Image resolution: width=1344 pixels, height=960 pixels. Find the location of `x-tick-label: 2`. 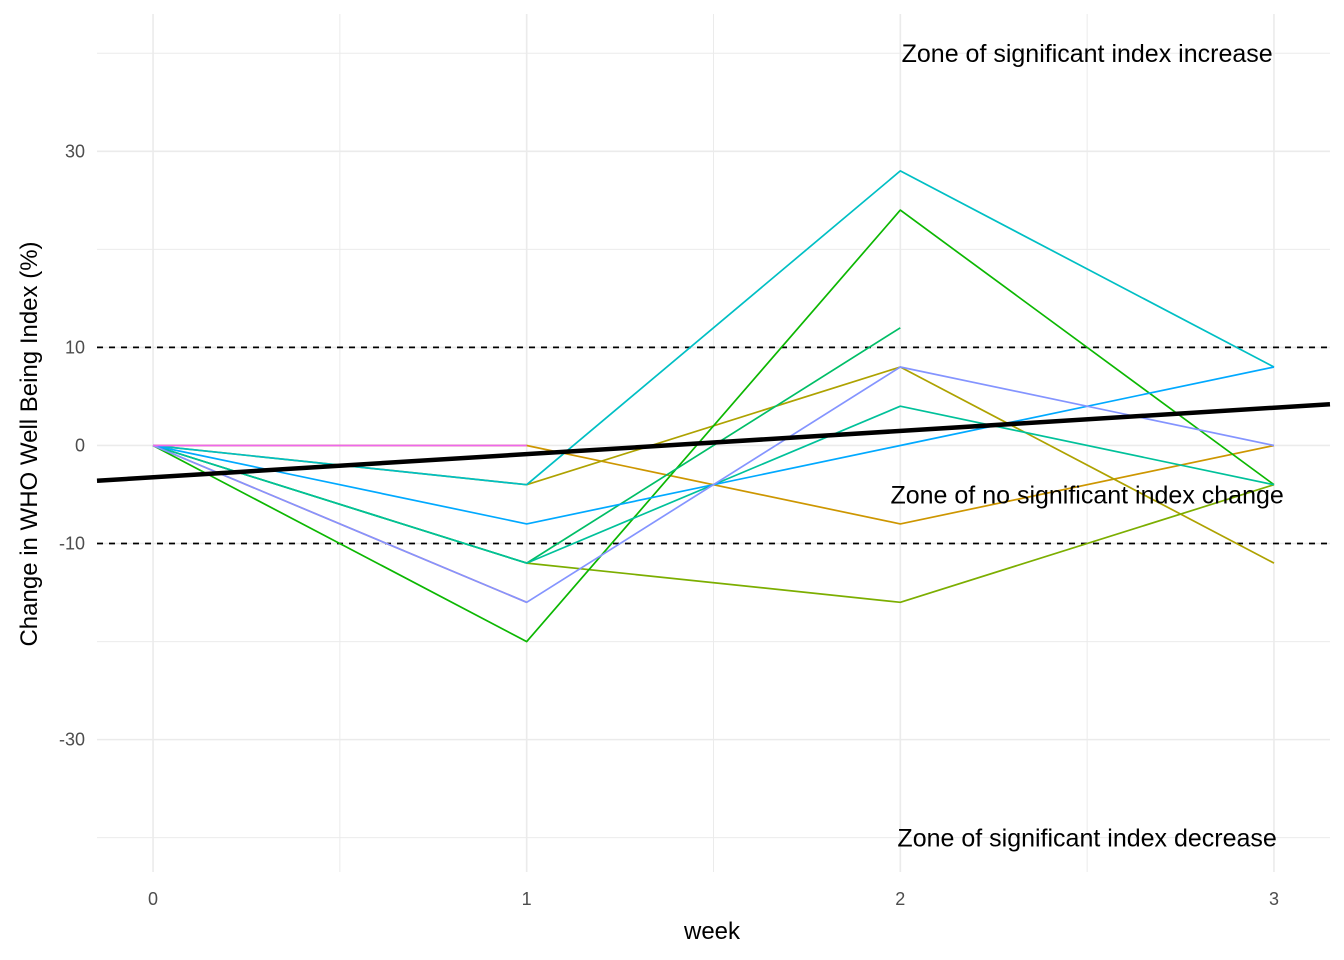

x-tick-label: 2 is located at coordinates (900, 899).